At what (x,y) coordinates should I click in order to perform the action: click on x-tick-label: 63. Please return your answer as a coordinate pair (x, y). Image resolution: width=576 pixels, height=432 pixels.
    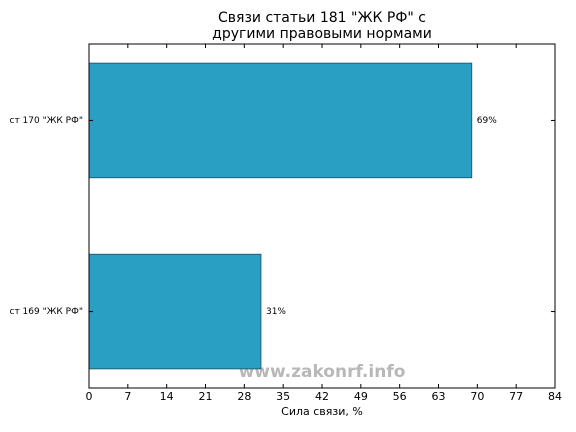
    Looking at the image, I should click on (439, 396).